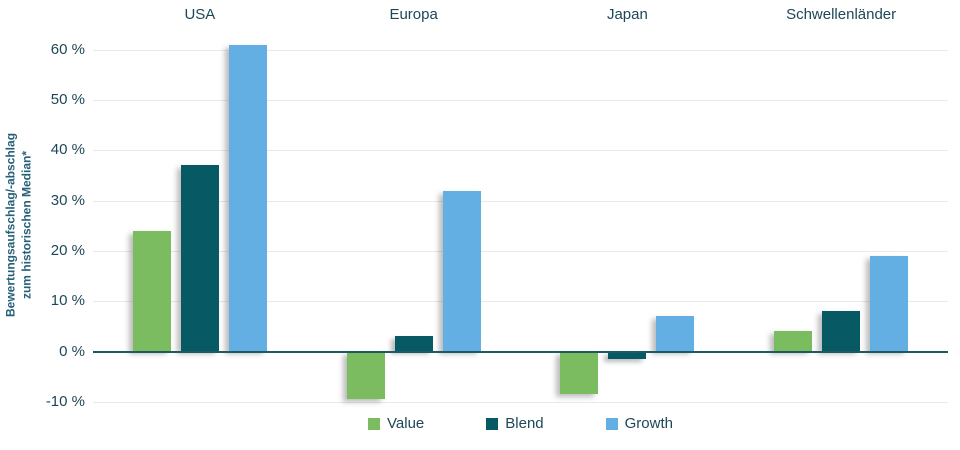 The width and height of the screenshot is (960, 450). What do you see at coordinates (841, 14) in the screenshot?
I see `category-label-schwellenländer: Schwellenländer` at bounding box center [841, 14].